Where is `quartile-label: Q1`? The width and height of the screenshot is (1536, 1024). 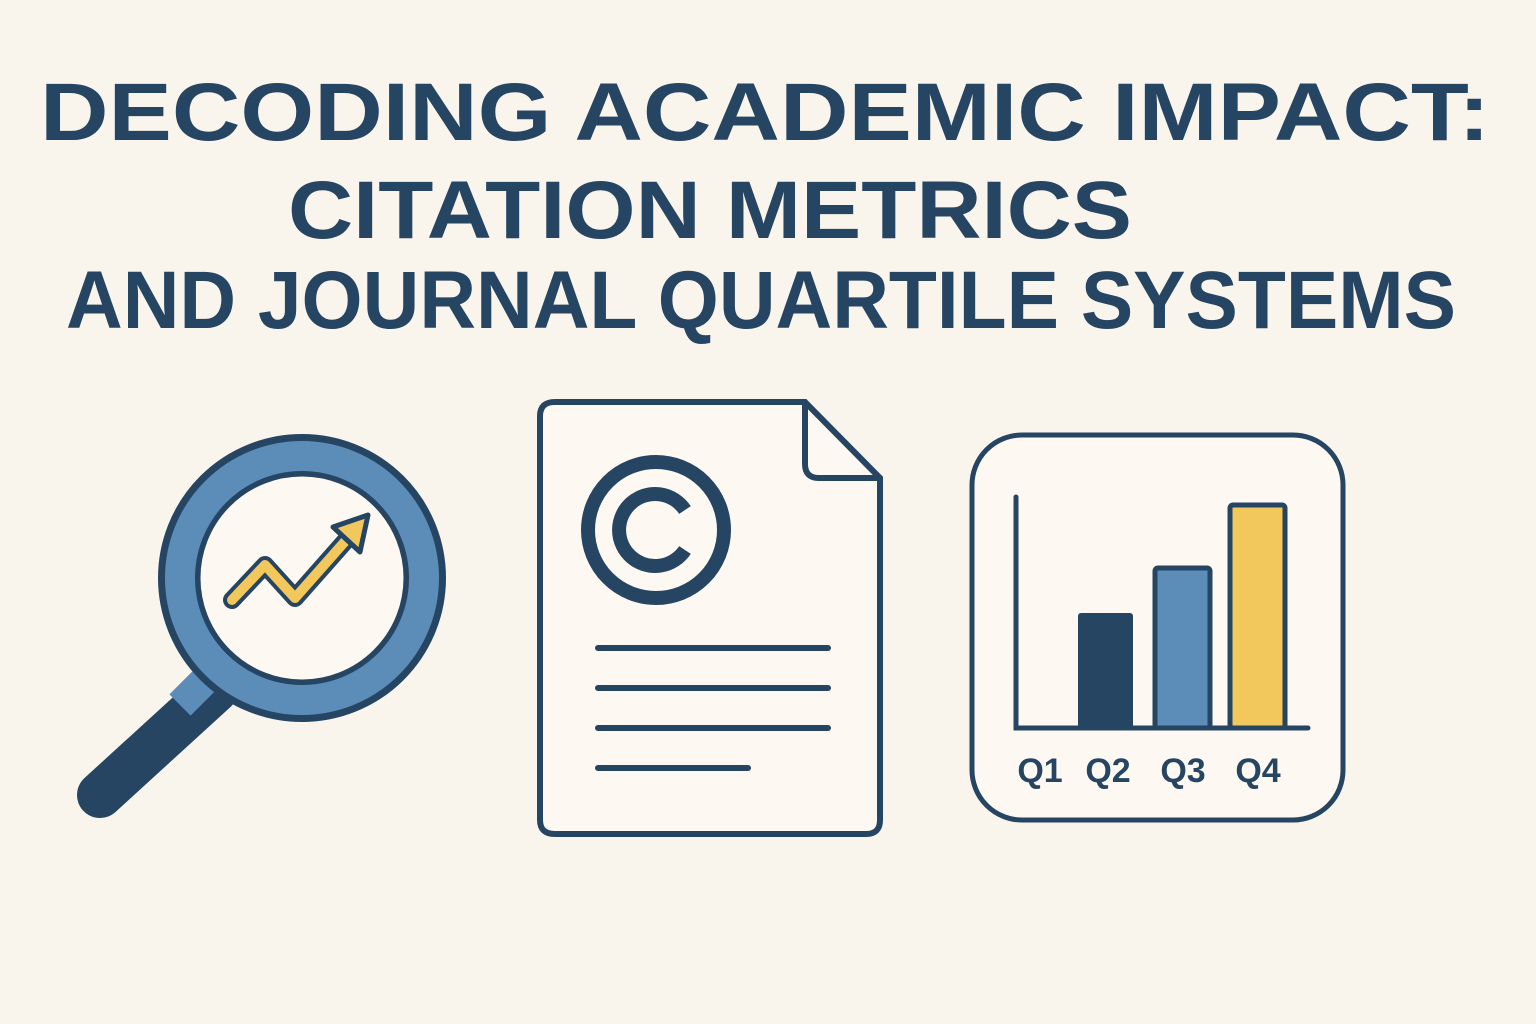
quartile-label: Q1 is located at coordinates (1039, 771).